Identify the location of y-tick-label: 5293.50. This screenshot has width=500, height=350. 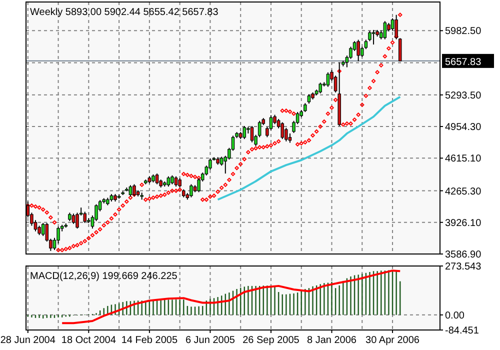
(463, 96).